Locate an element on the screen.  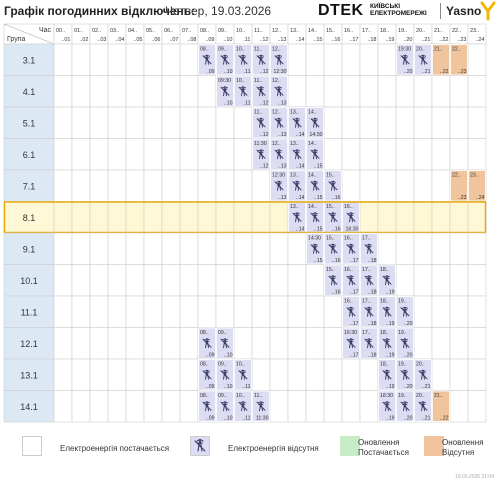
cell-end-time: ..15 is located at coordinates (318, 230).